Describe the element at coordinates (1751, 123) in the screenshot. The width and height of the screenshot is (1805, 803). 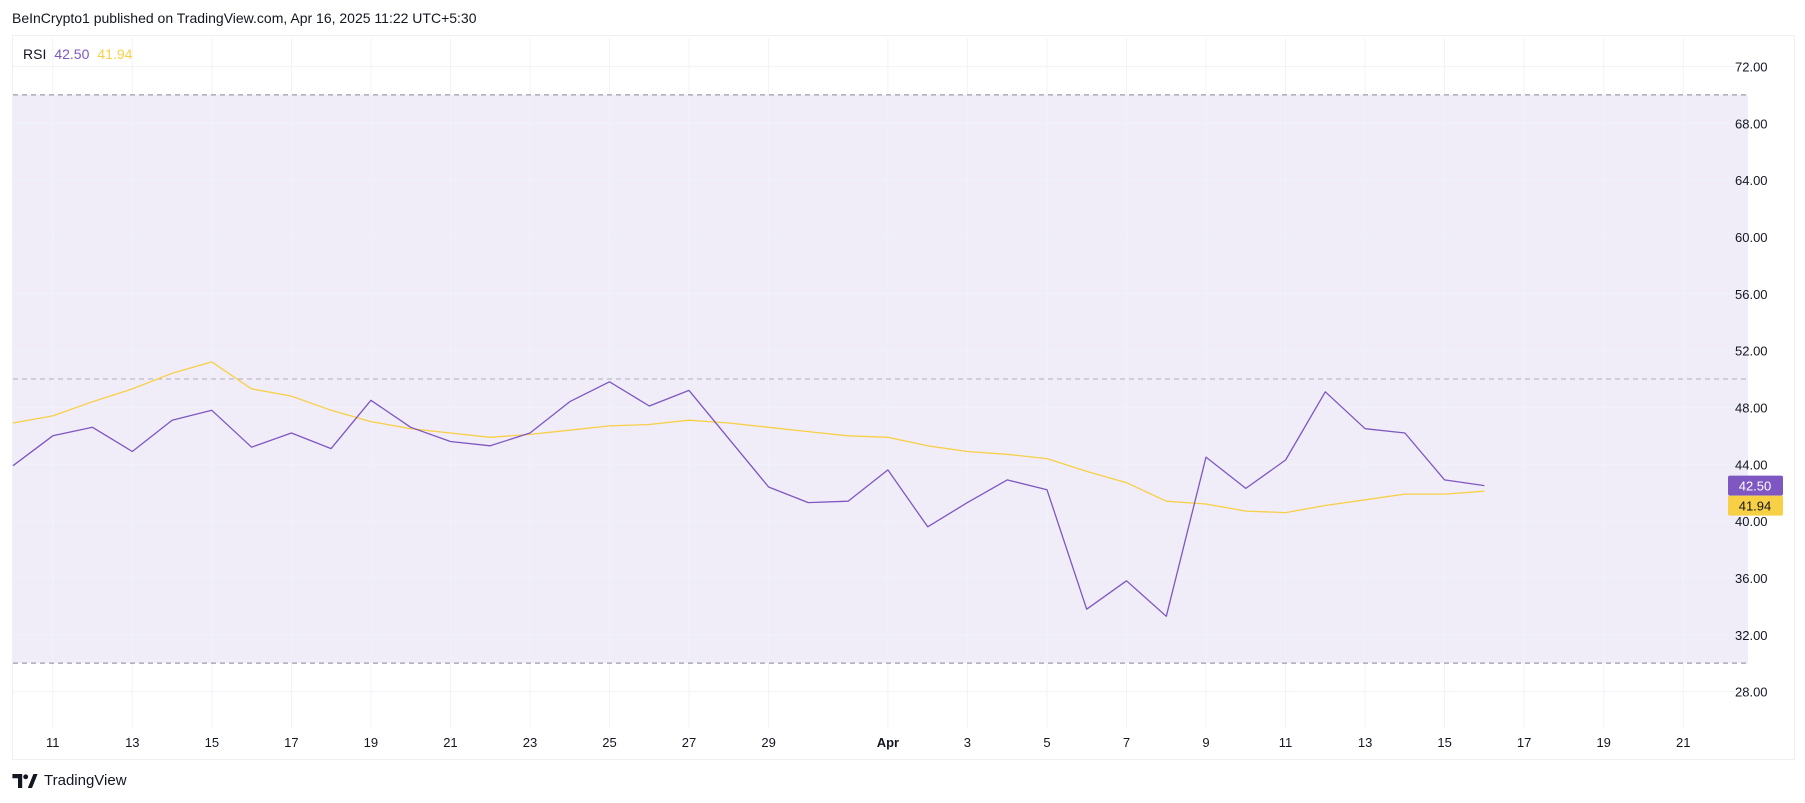
I see `y-tick-label: 68.00` at that location.